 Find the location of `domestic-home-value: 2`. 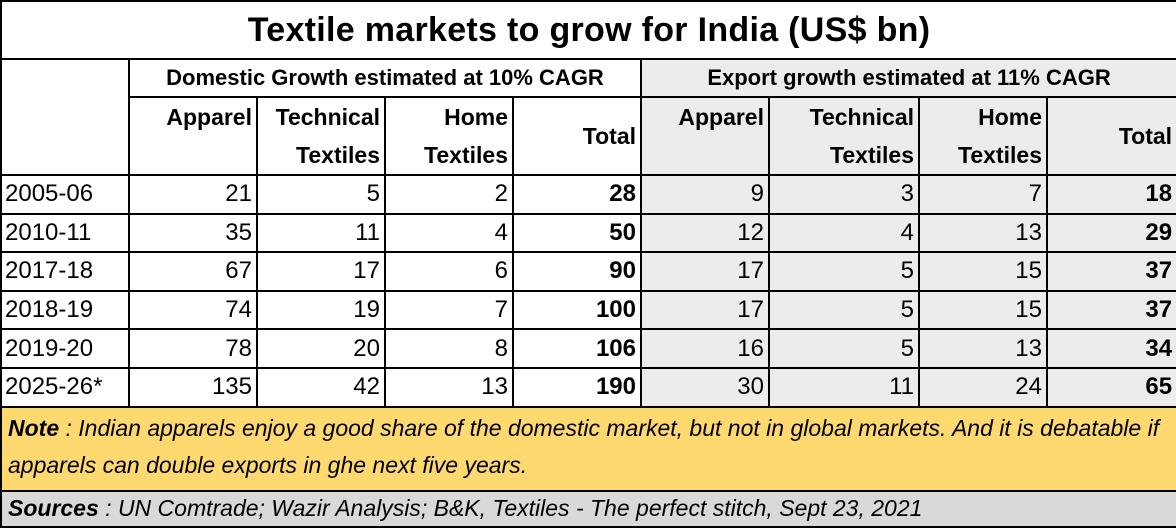

domestic-home-value: 2 is located at coordinates (449, 194).